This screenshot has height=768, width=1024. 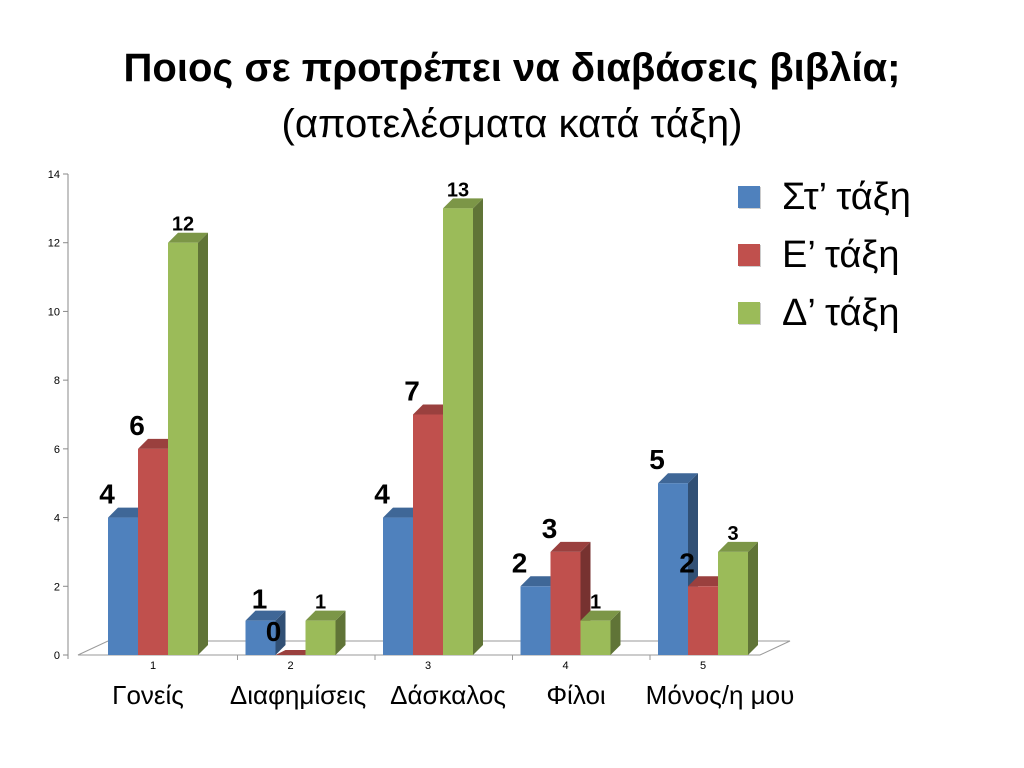 What do you see at coordinates (57, 381) in the screenshot?
I see `y-tick-label-8: 8` at bounding box center [57, 381].